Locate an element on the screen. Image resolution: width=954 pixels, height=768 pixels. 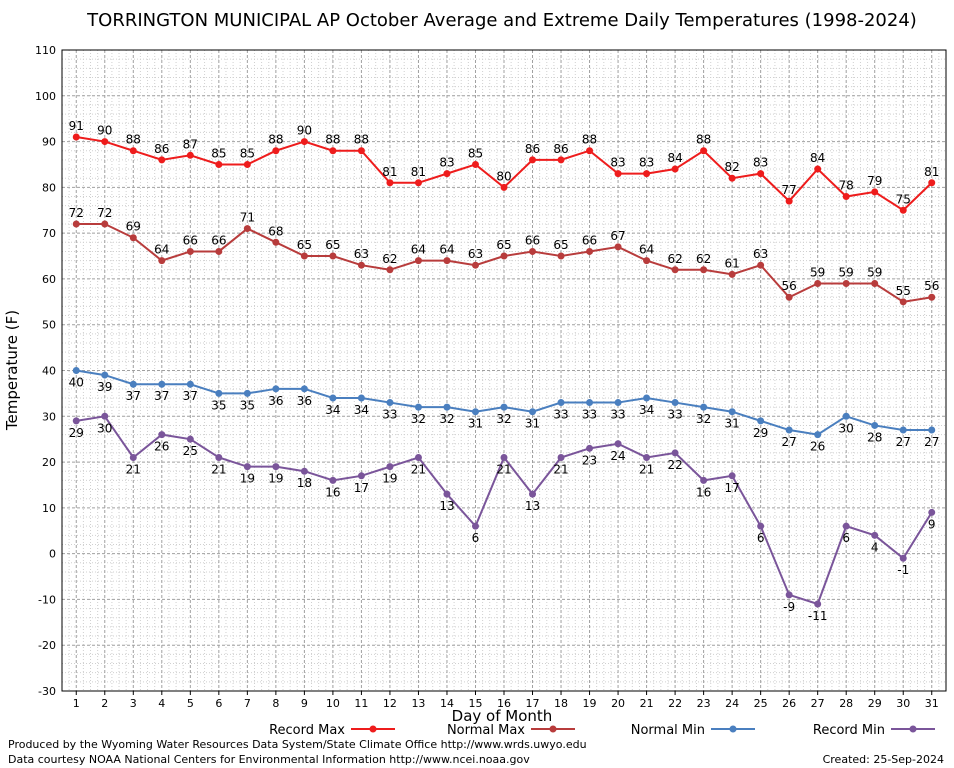
legend-label-normal-min: Normal Min is located at coordinates (668, 730).